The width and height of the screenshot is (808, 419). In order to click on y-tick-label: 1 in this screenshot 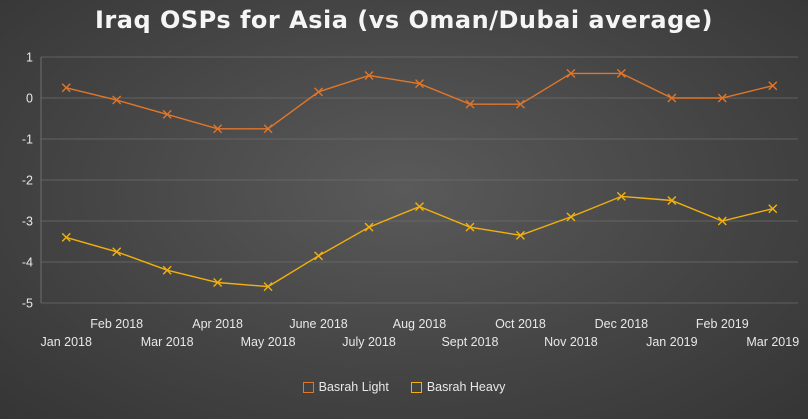, I will do `click(29, 58)`.